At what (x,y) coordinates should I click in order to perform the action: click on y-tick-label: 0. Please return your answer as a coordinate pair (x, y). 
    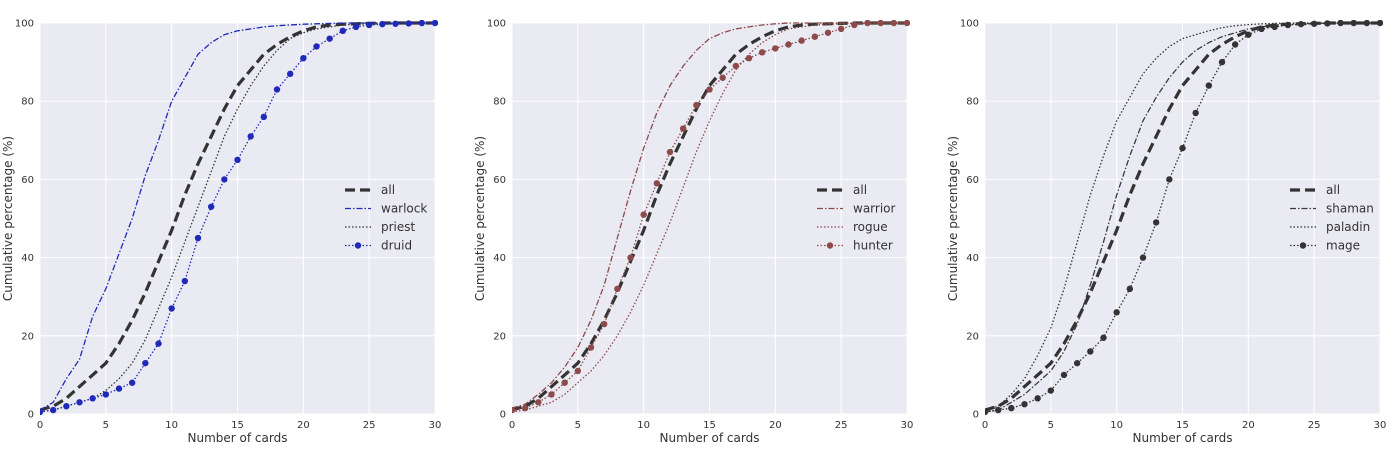
    Looking at the image, I should click on (503, 415).